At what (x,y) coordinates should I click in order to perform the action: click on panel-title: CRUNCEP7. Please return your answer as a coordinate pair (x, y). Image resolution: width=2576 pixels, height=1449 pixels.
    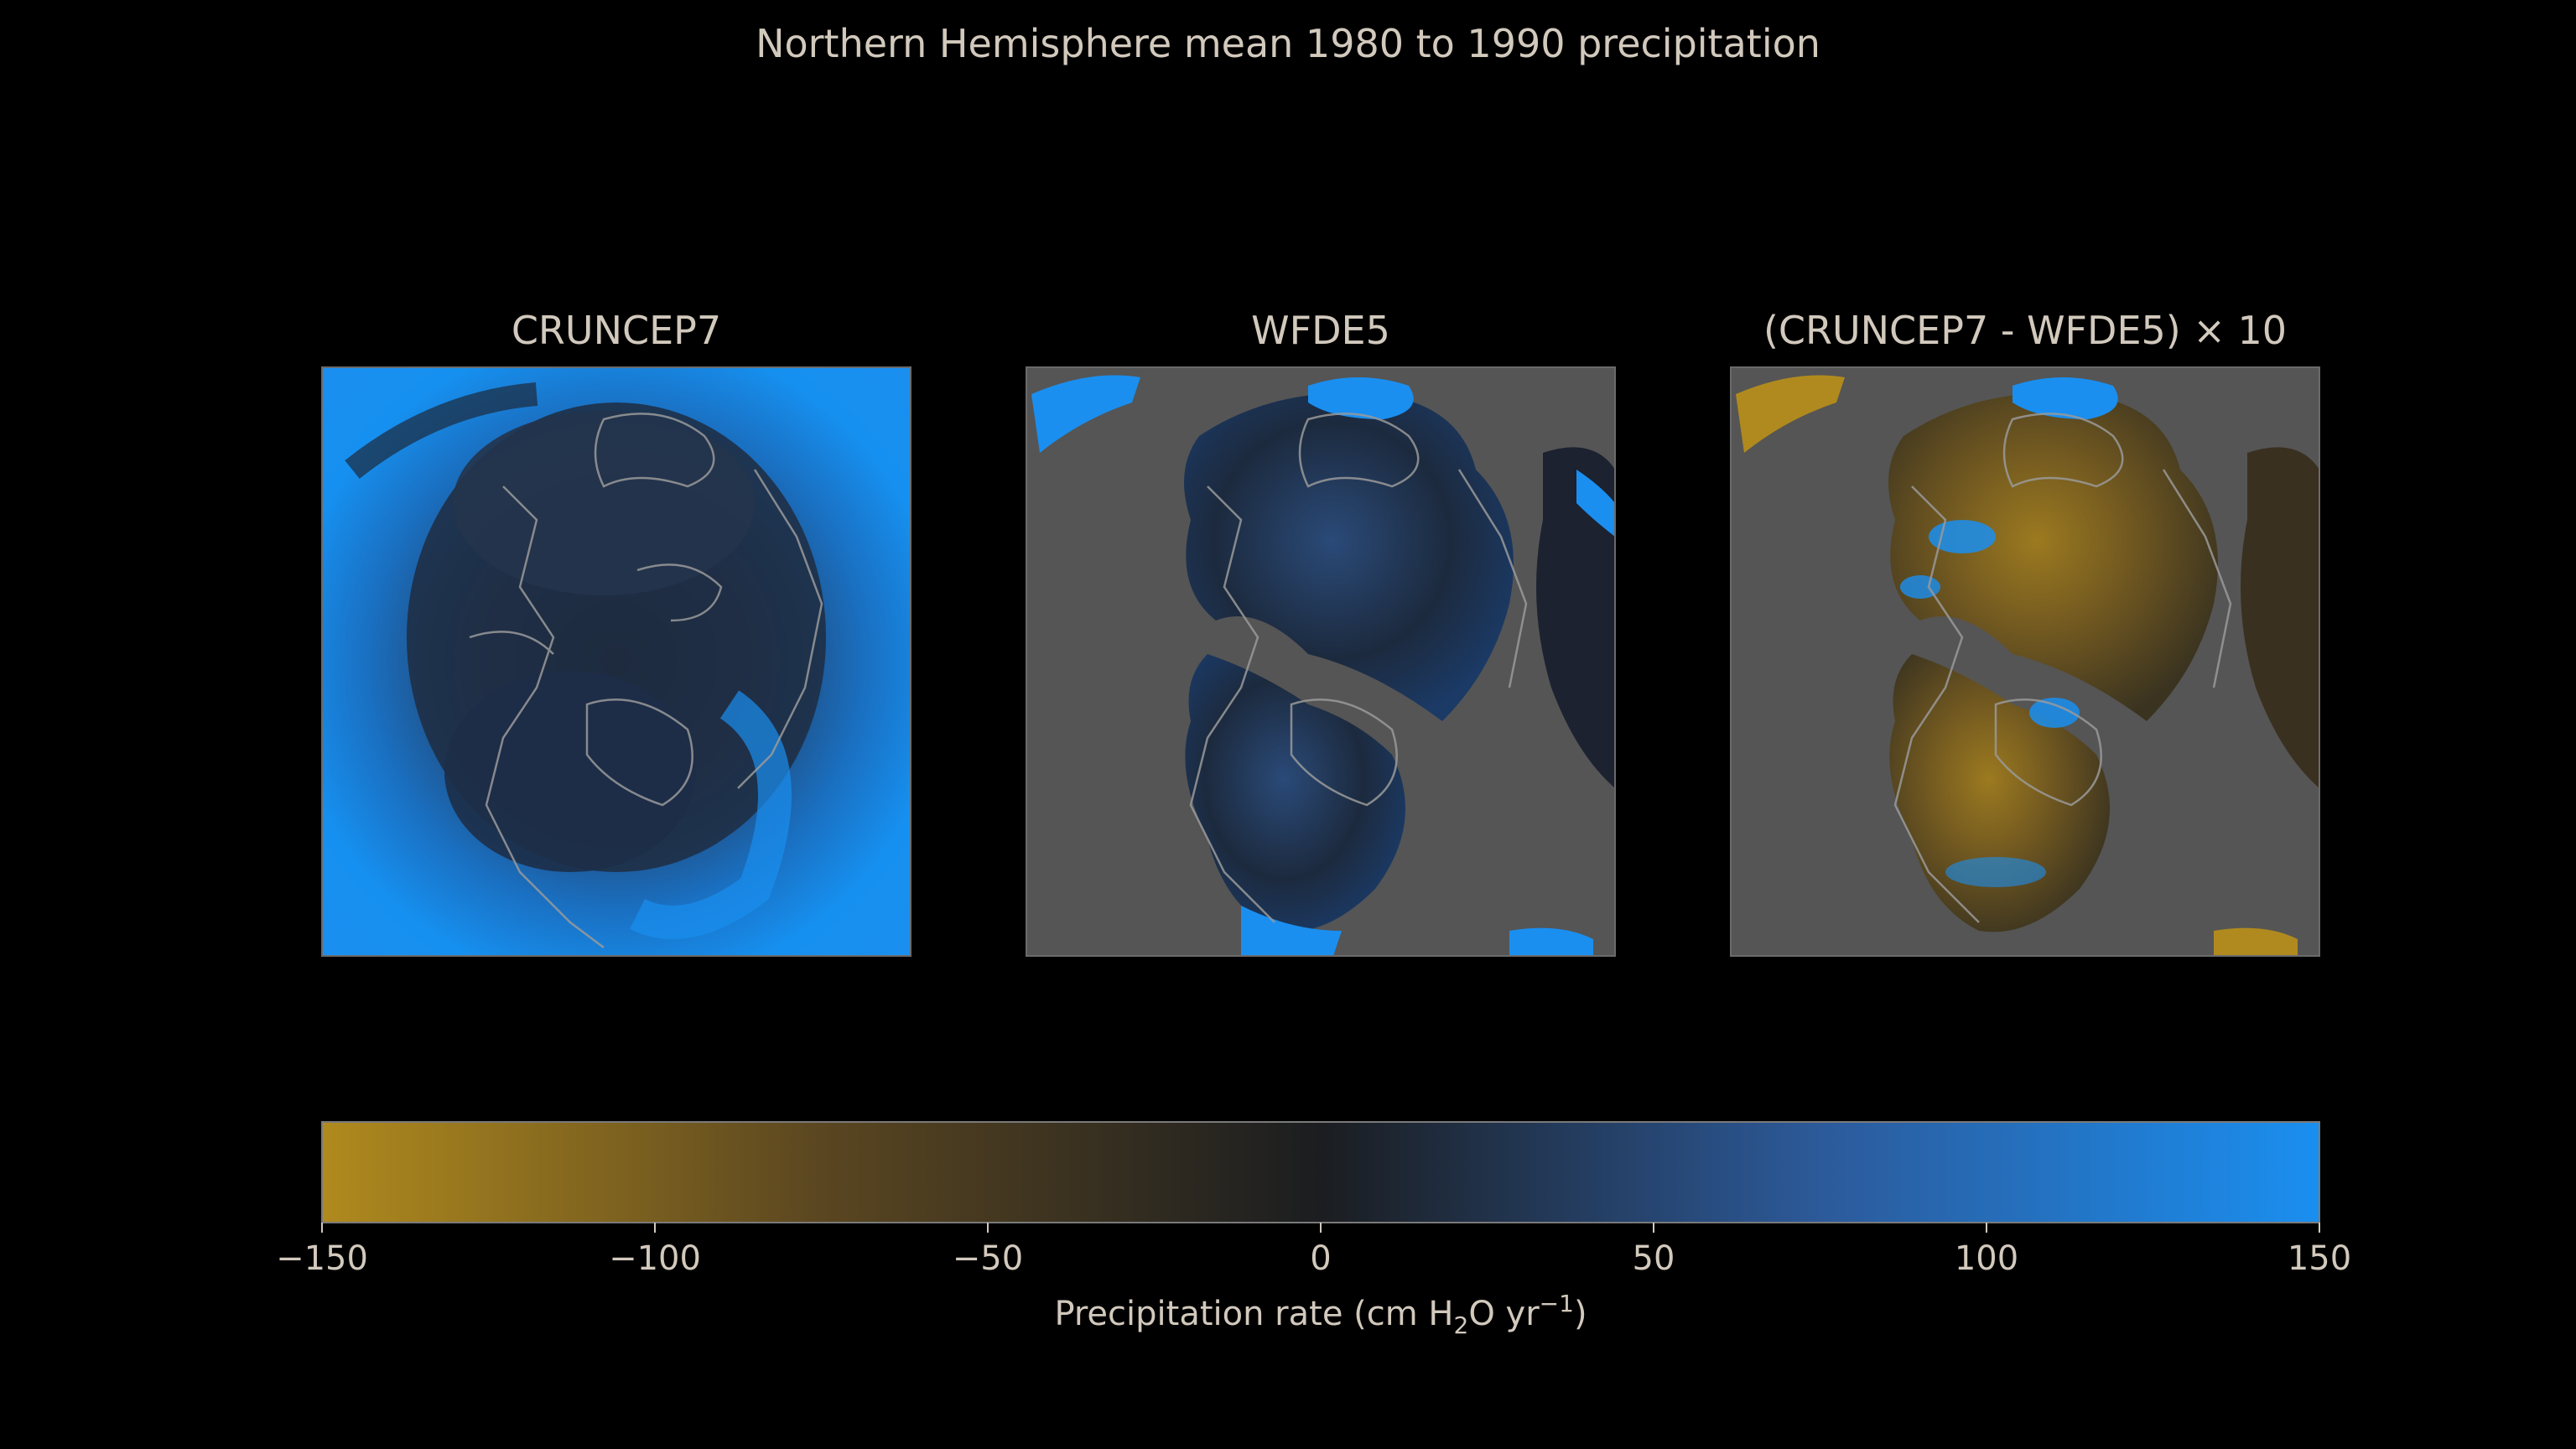
    Looking at the image, I should click on (616, 330).